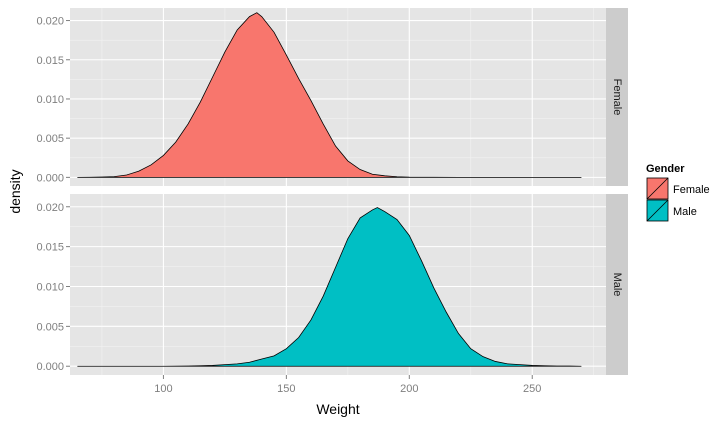 The width and height of the screenshot is (720, 424). What do you see at coordinates (532, 389) in the screenshot?
I see `x-tick-label: 250` at bounding box center [532, 389].